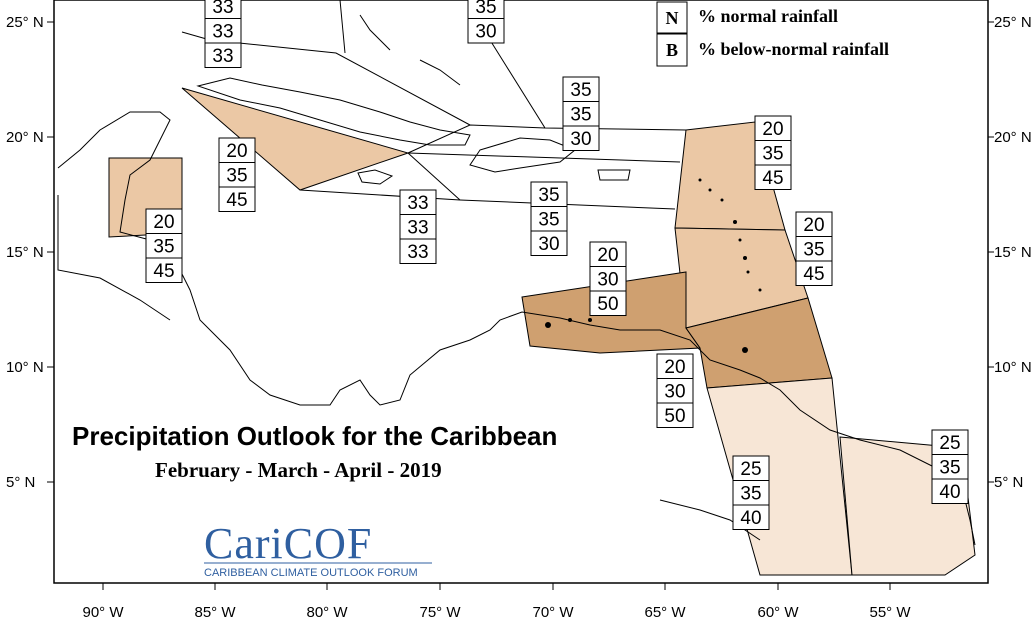  Describe the element at coordinates (1010, 252) in the screenshot. I see `latitude-labels-right: 25° N 20° N 15° N 10° N 5° N` at that location.